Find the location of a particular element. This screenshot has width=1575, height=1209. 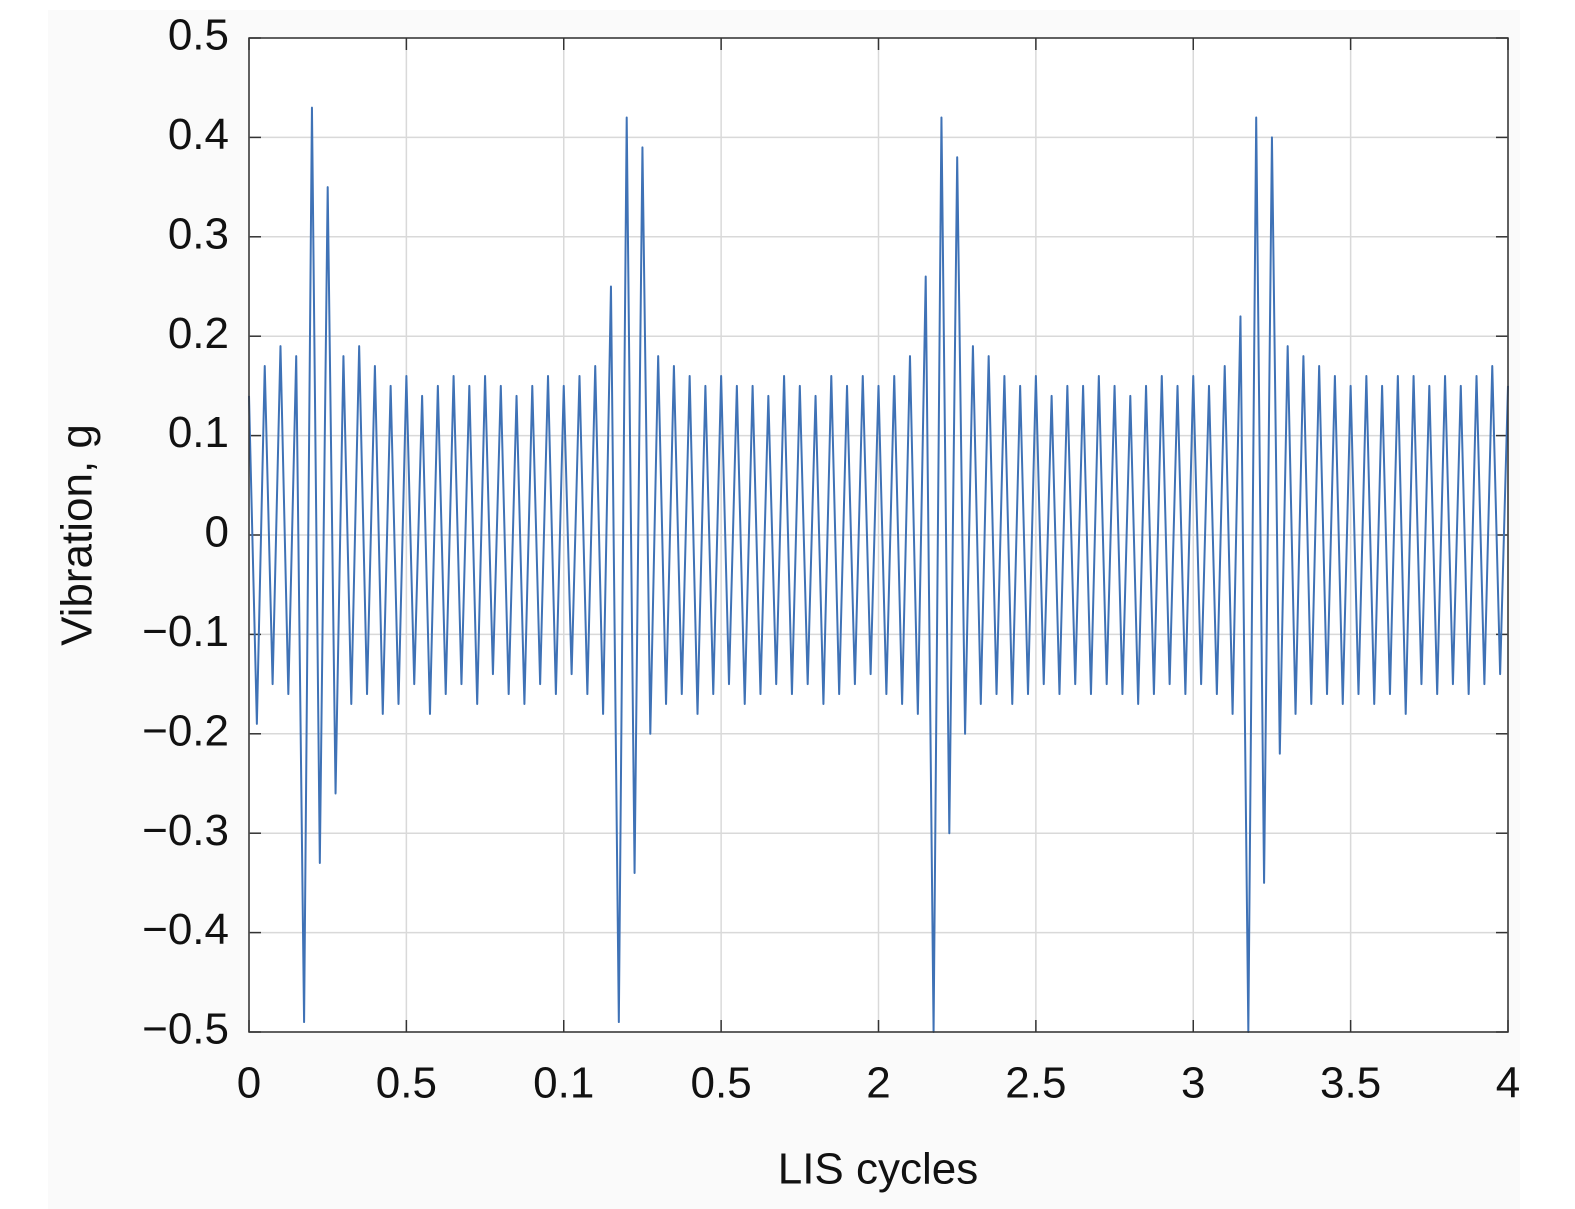

x-tick-label: 0.1 is located at coordinates (563, 1083).